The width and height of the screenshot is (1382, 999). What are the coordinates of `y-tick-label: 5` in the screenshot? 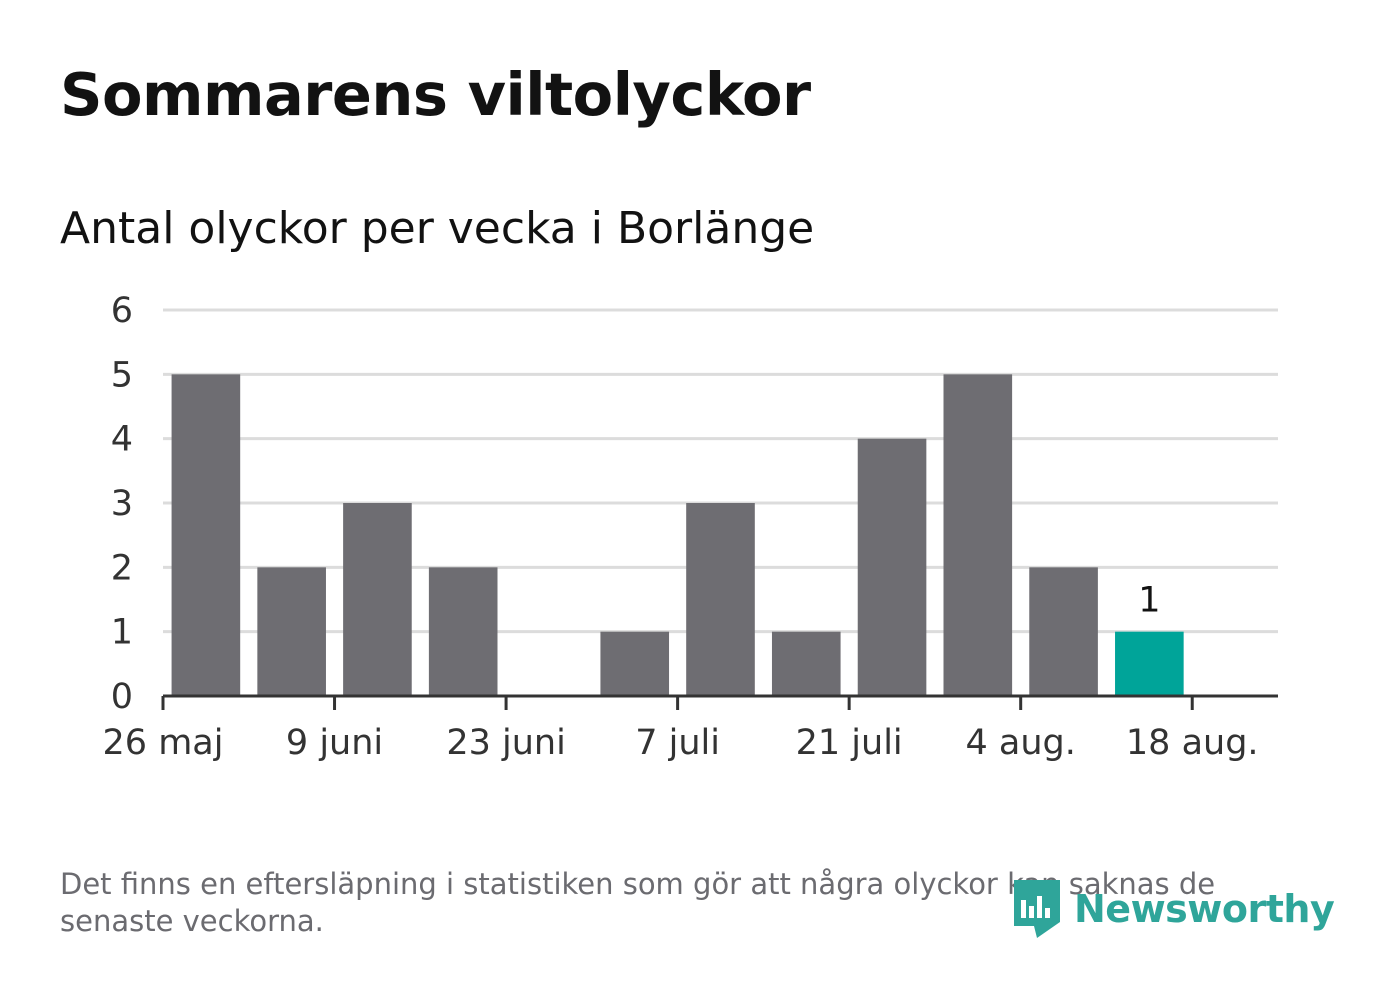 It's located at (122, 375).